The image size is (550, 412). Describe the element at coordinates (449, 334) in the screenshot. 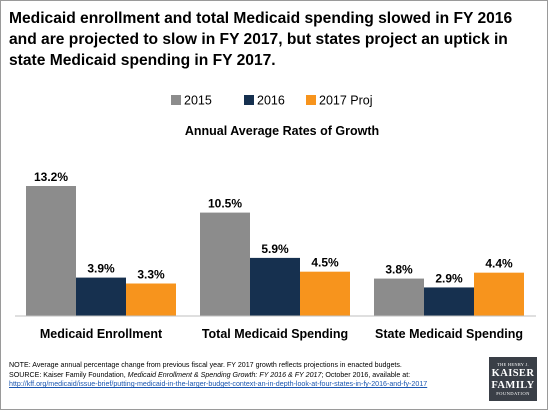

I see `category-label-state-medicaid-spending: State Medicaid Spending` at that location.